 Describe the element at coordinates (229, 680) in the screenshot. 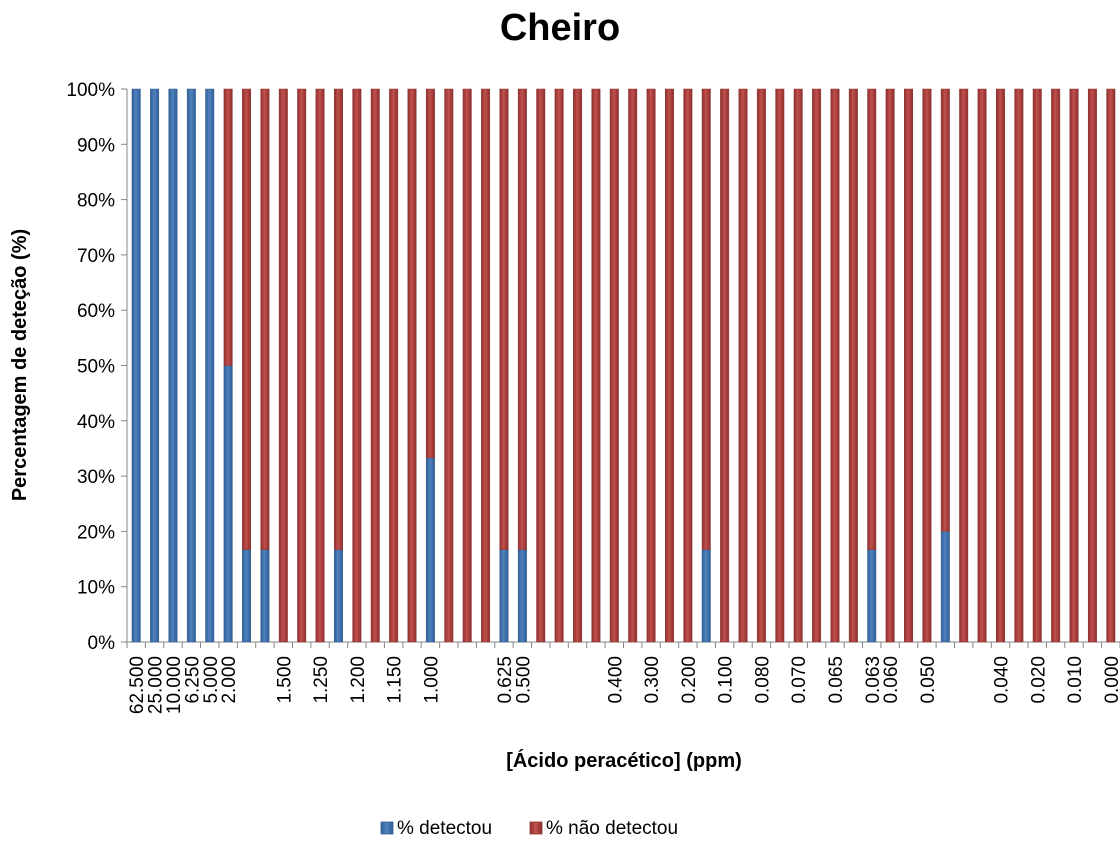

I see `x-tick-label: 2.000` at that location.